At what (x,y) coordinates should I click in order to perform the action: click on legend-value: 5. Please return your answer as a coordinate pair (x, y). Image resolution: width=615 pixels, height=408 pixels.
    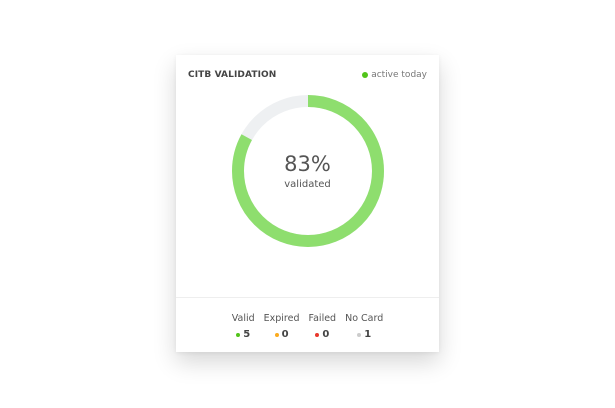
    Looking at the image, I should click on (247, 334).